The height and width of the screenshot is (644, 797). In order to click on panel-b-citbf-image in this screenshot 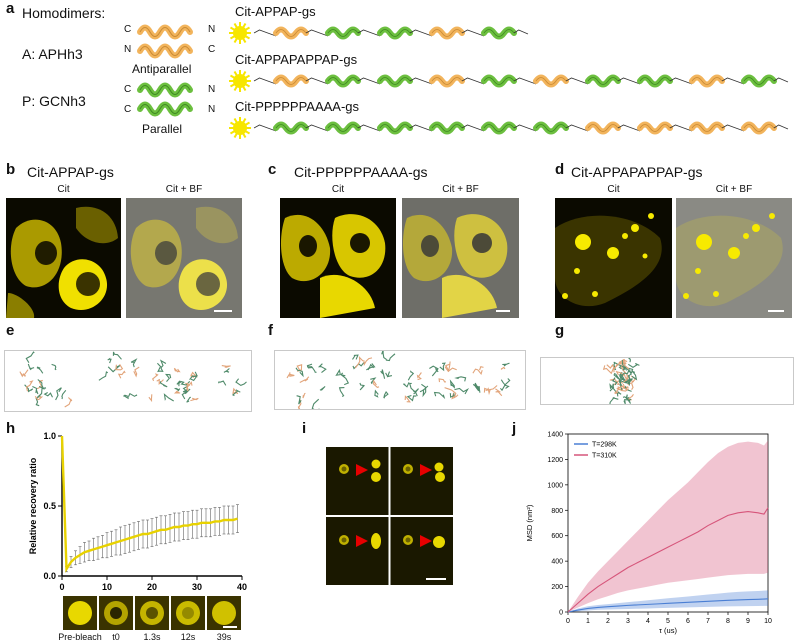, I will do `click(184, 258)`.